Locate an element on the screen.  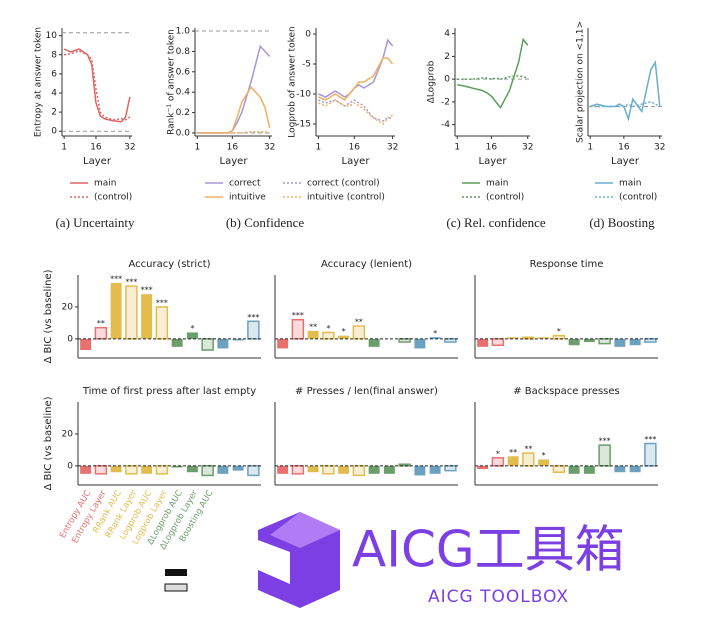
y-tick-label: 0.0 is located at coordinates (183, 133).